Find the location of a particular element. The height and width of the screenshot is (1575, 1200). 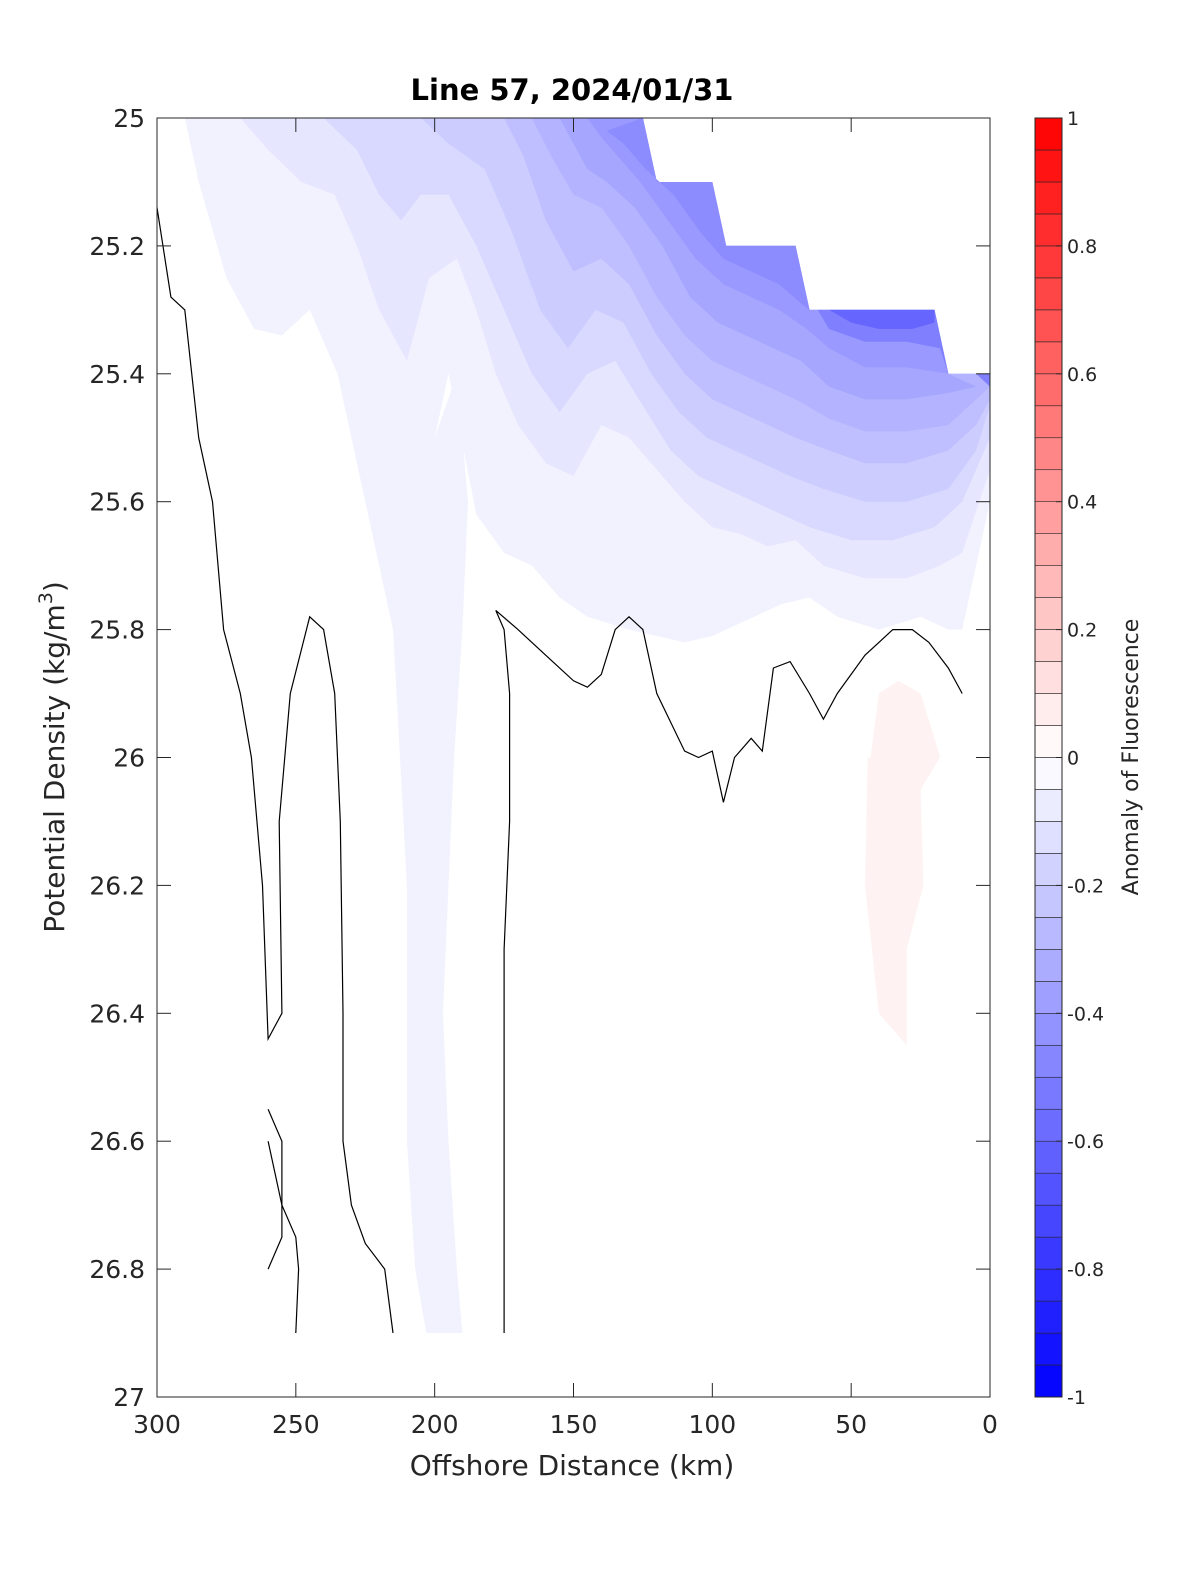

x-tick-label: 150 is located at coordinates (574, 1424).